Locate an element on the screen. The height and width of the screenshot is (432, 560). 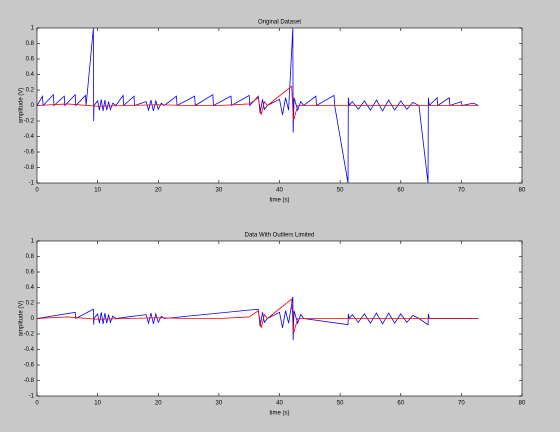
chart-title: Original Dataset is located at coordinates (279, 23).